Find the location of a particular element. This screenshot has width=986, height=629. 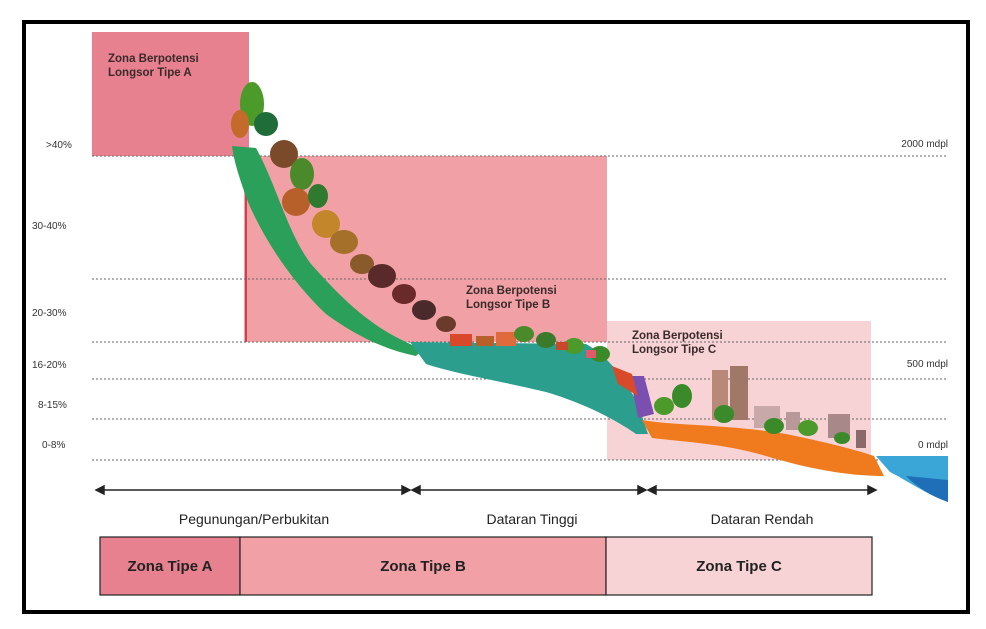

highland-village is located at coordinates (530, 344).